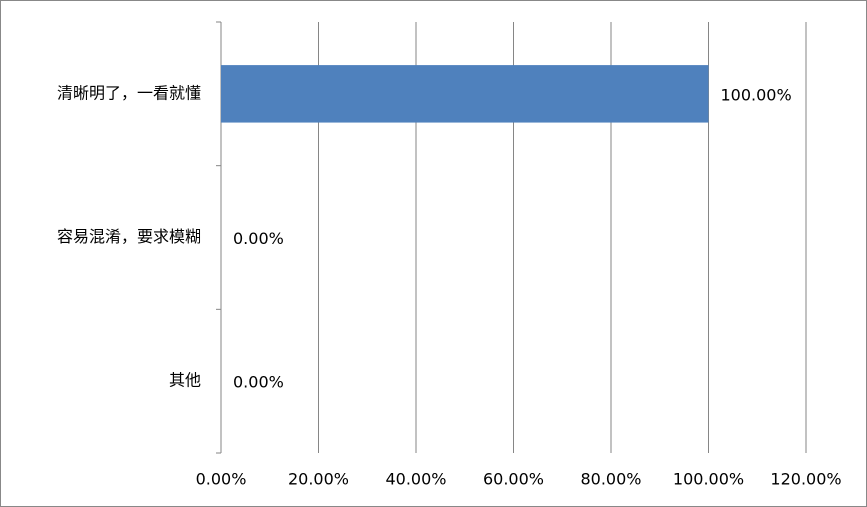  I want to click on x-tick-label: 80.00%, so click(610, 479).